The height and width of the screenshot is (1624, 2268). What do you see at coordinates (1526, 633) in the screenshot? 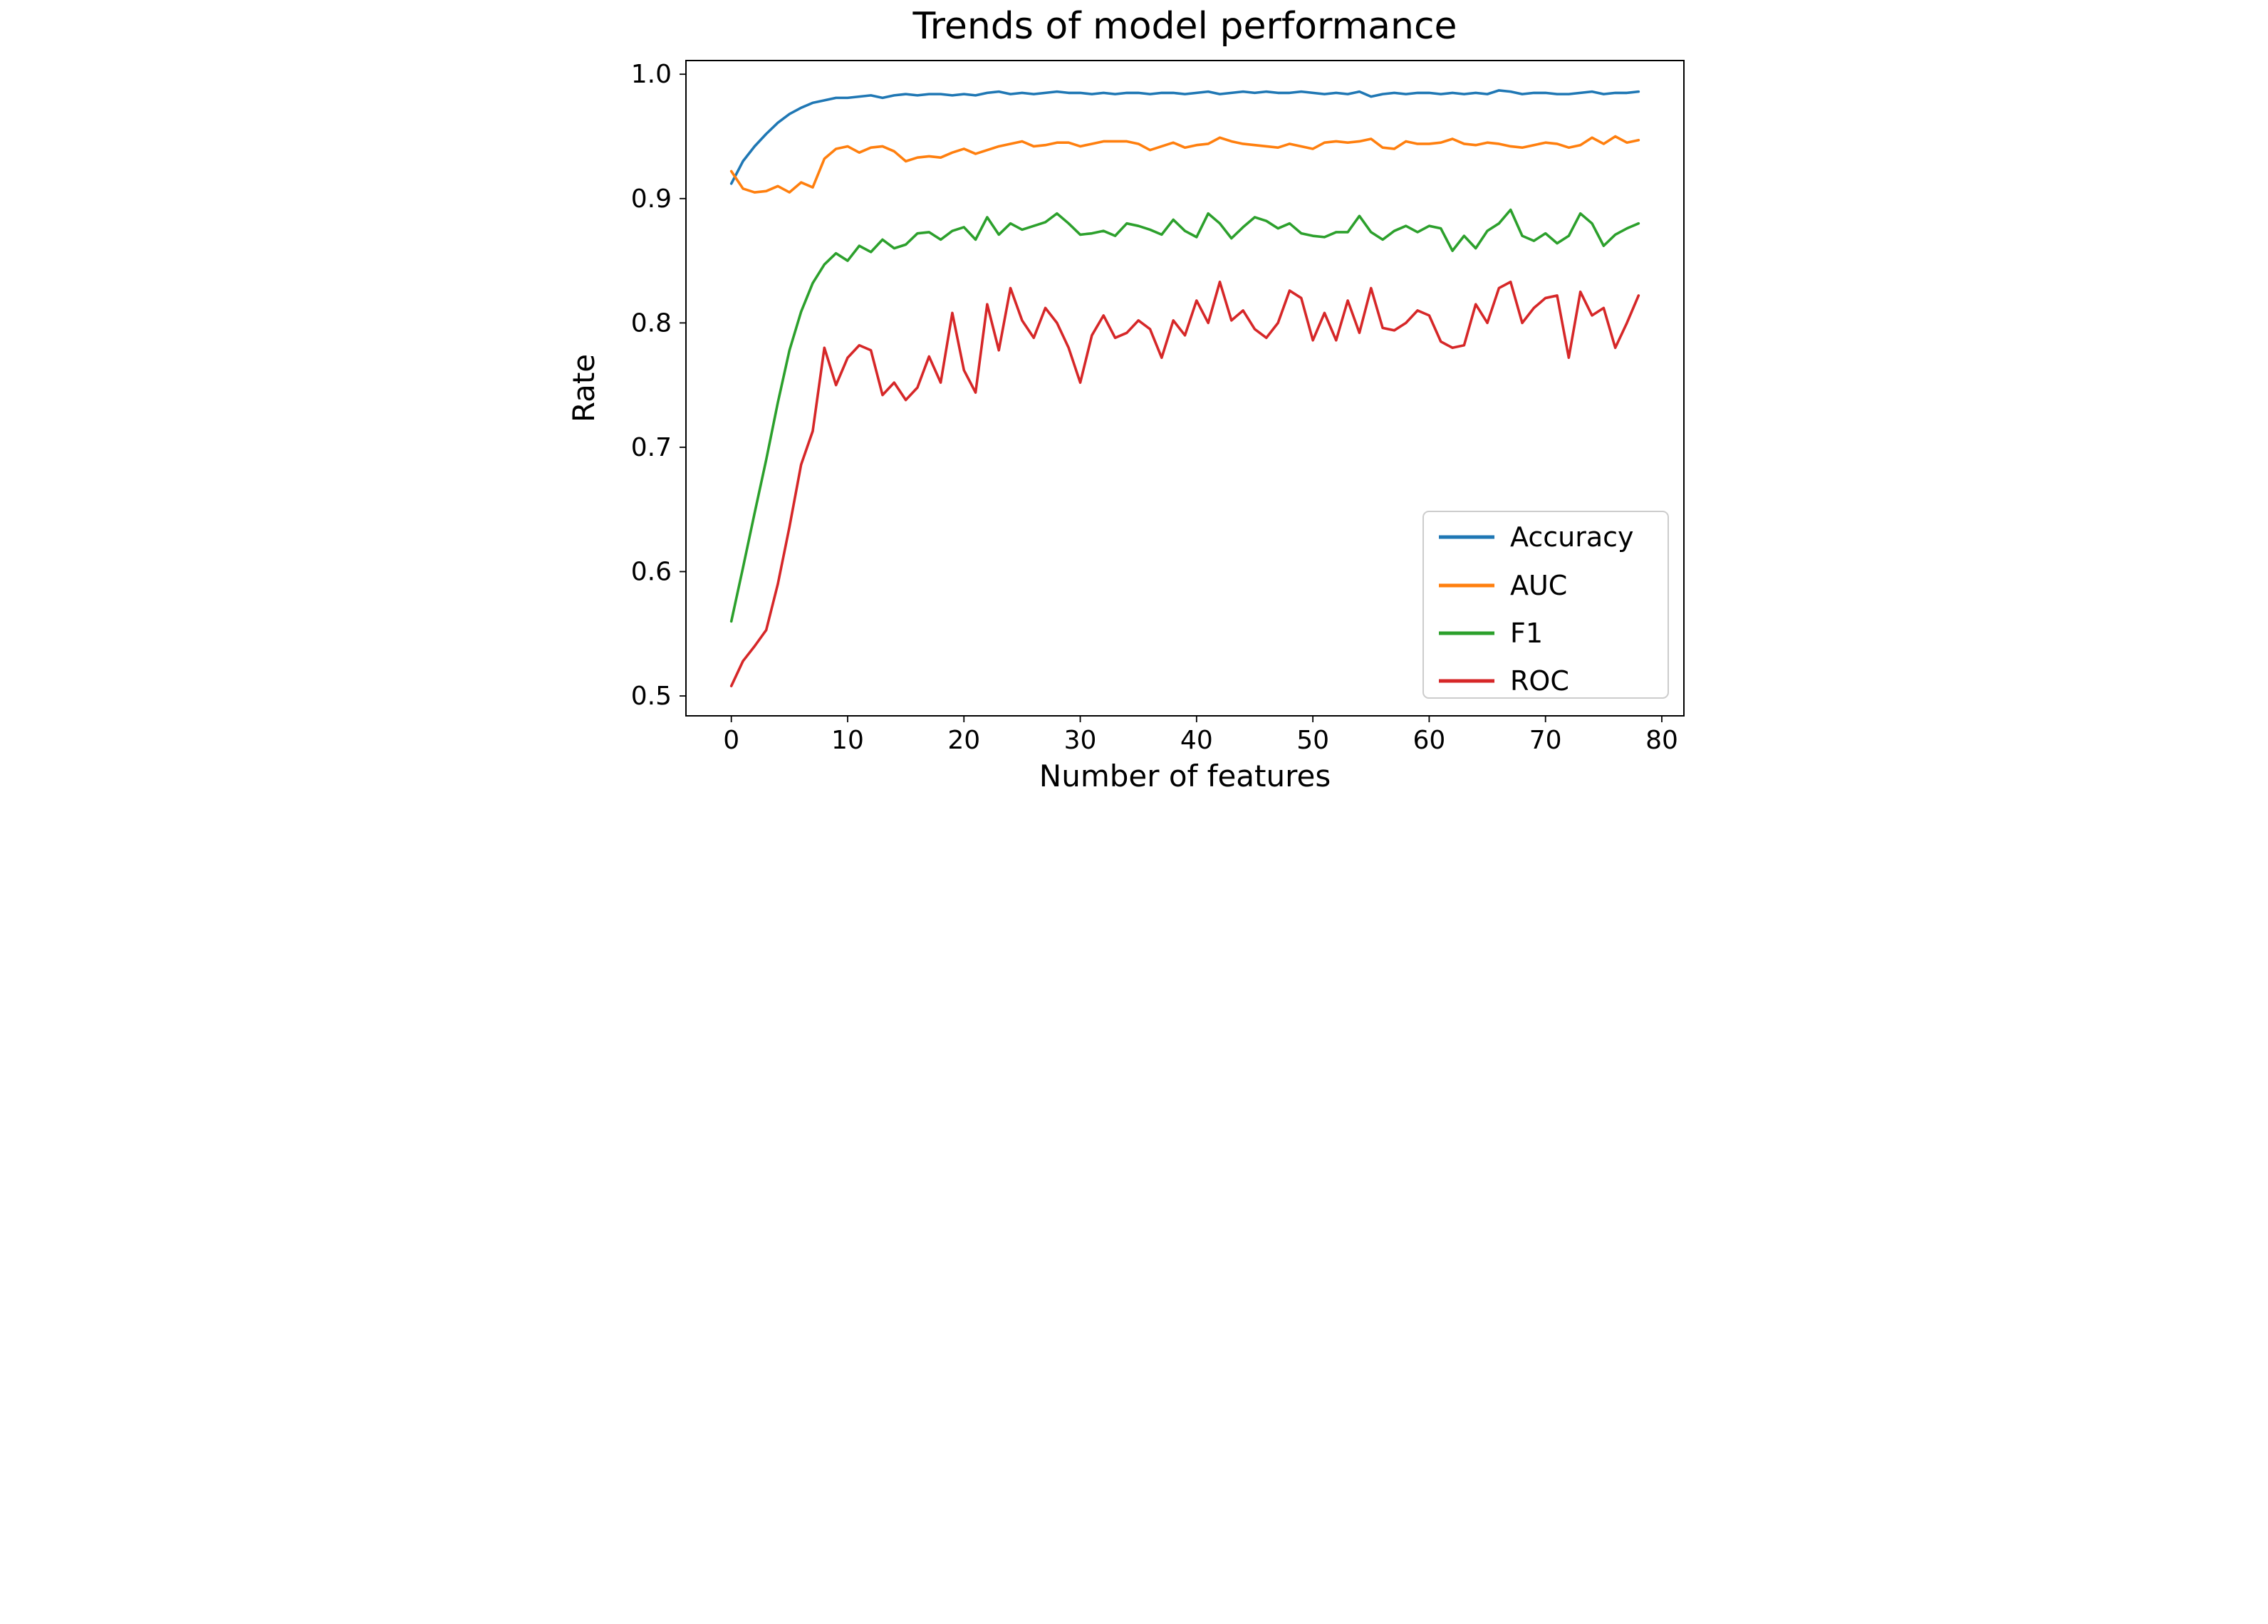
I see `legend-label-f1: F1` at bounding box center [1526, 633].